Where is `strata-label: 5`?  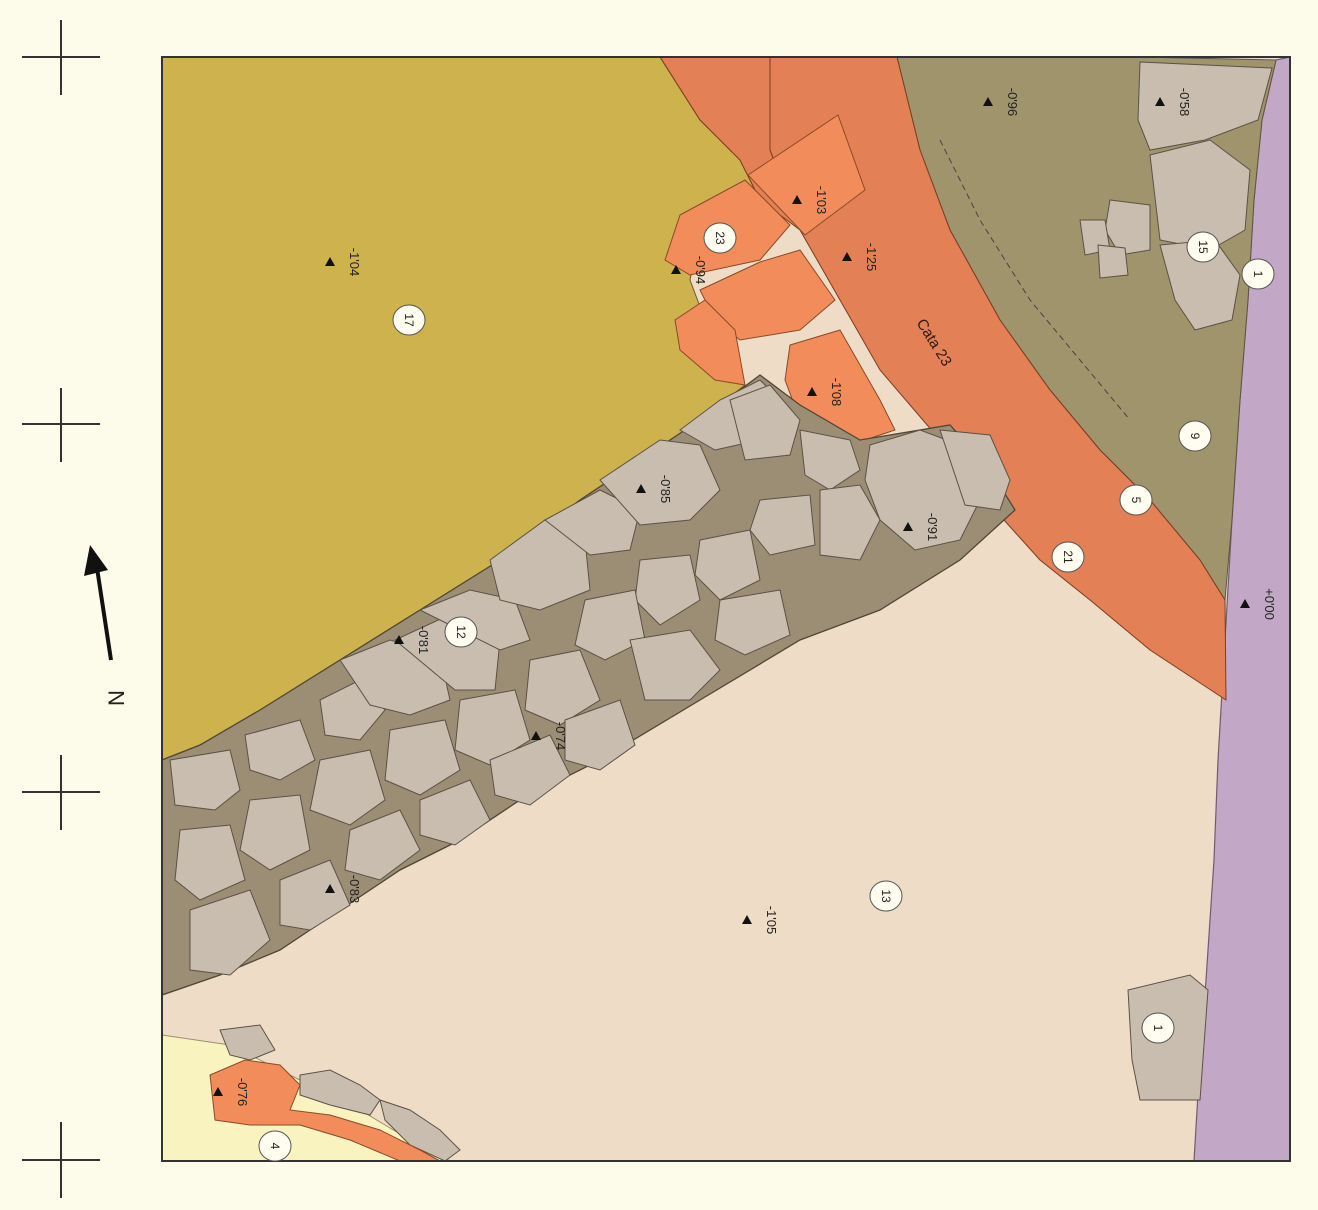
strata-label: 5 is located at coordinates (1136, 500).